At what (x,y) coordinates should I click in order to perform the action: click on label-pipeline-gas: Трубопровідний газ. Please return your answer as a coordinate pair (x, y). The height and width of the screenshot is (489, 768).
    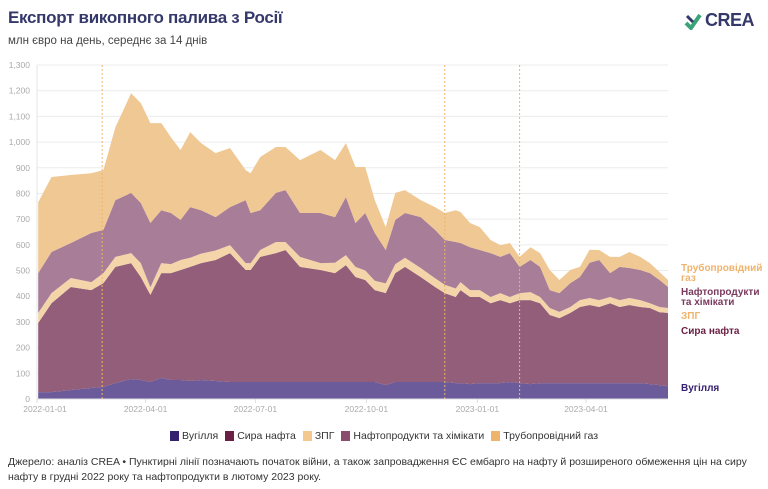
    Looking at the image, I should click on (722, 273).